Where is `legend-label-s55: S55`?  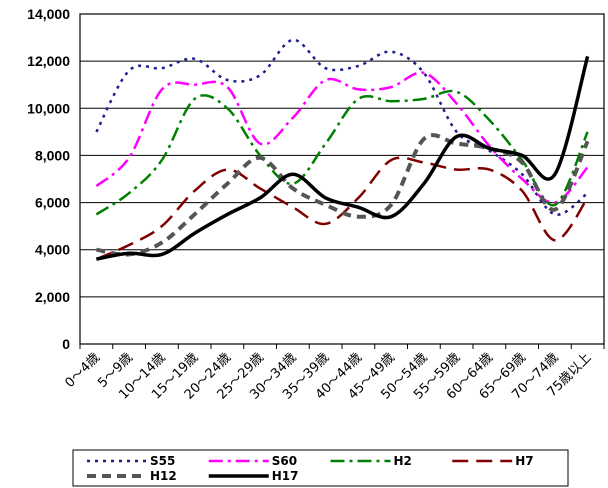
legend-label-s55: S55 is located at coordinates (162, 461).